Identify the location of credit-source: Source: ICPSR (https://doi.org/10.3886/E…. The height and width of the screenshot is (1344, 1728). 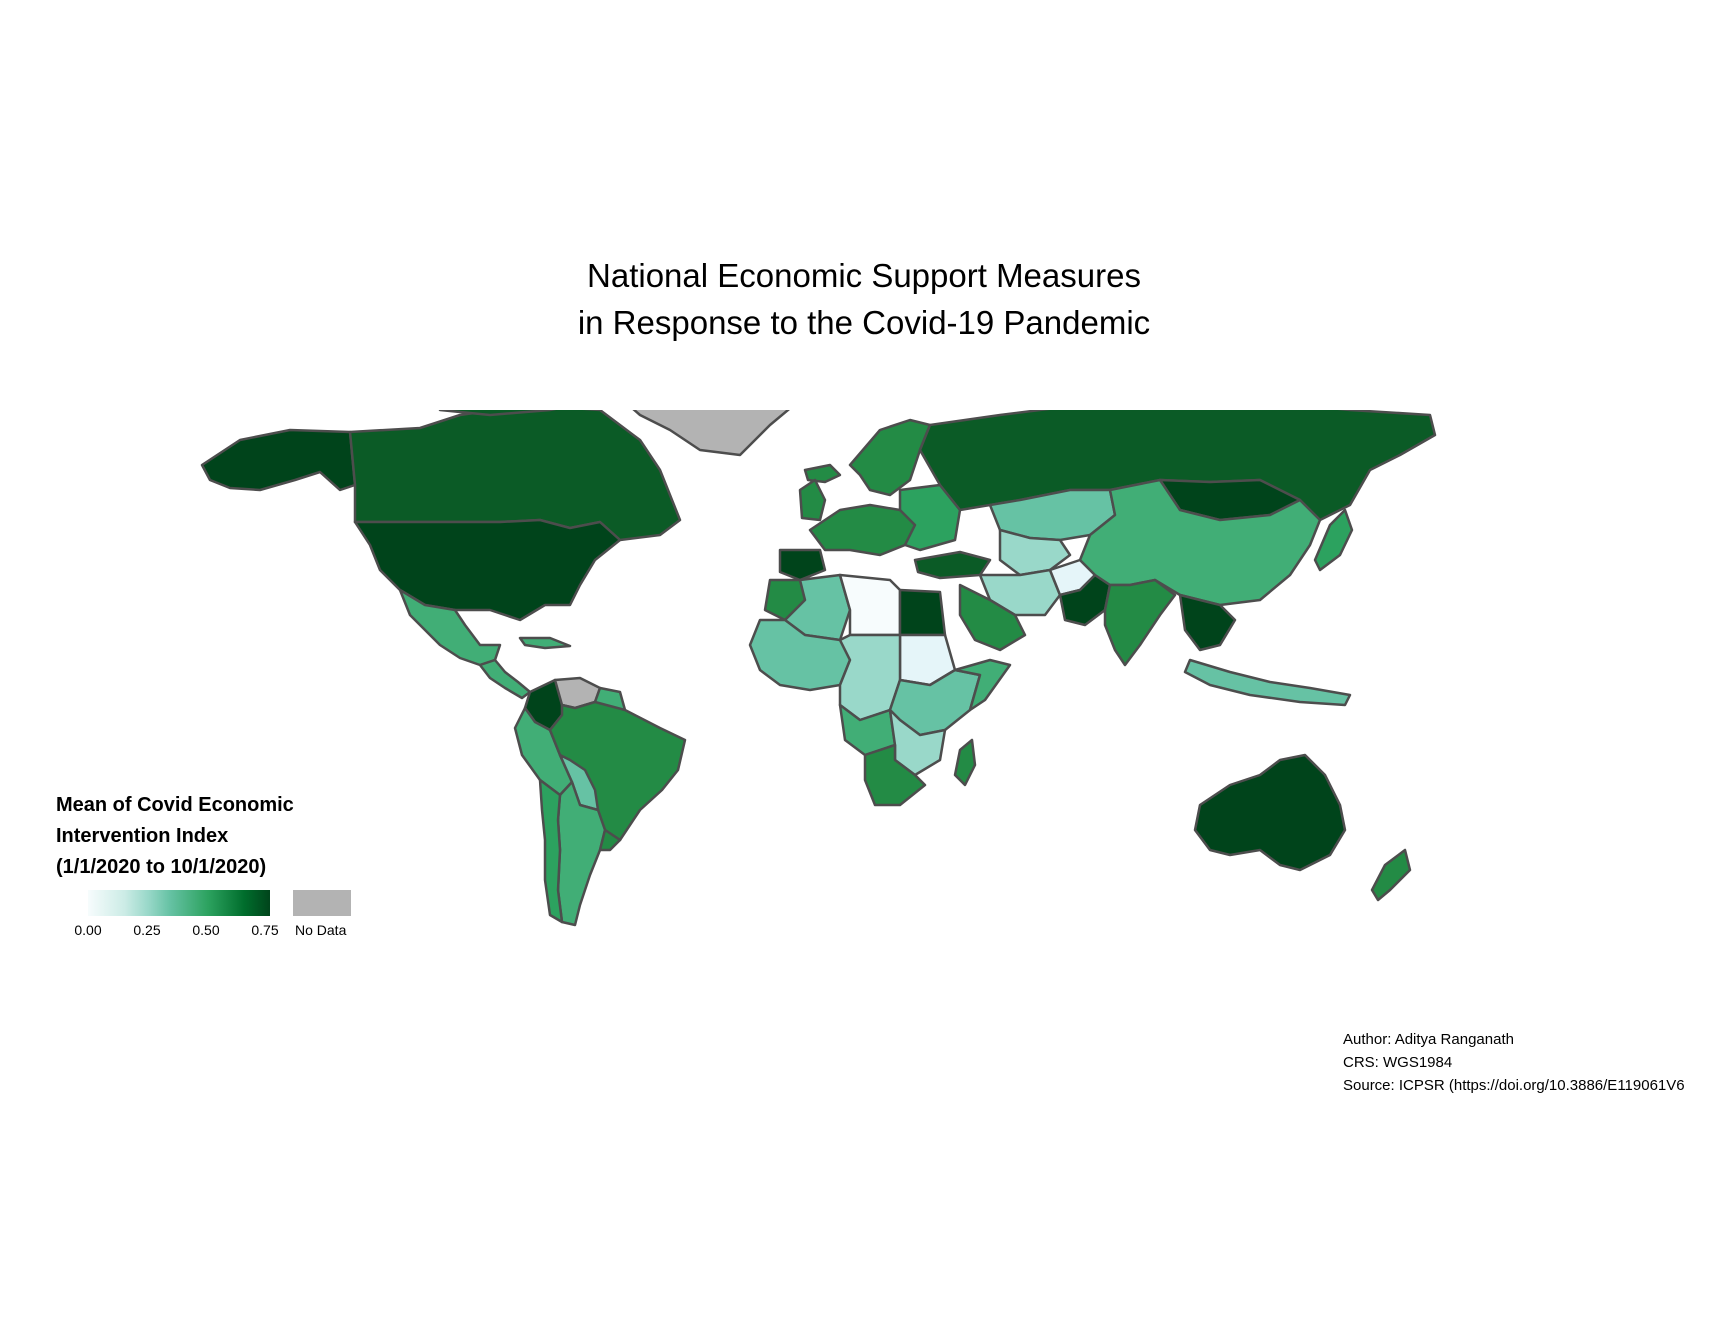
(1514, 1085).